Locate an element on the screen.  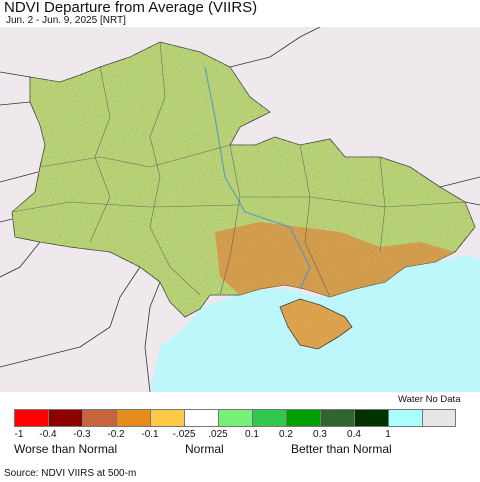
legend-tick-label: -0.2 is located at coordinates (116, 434).